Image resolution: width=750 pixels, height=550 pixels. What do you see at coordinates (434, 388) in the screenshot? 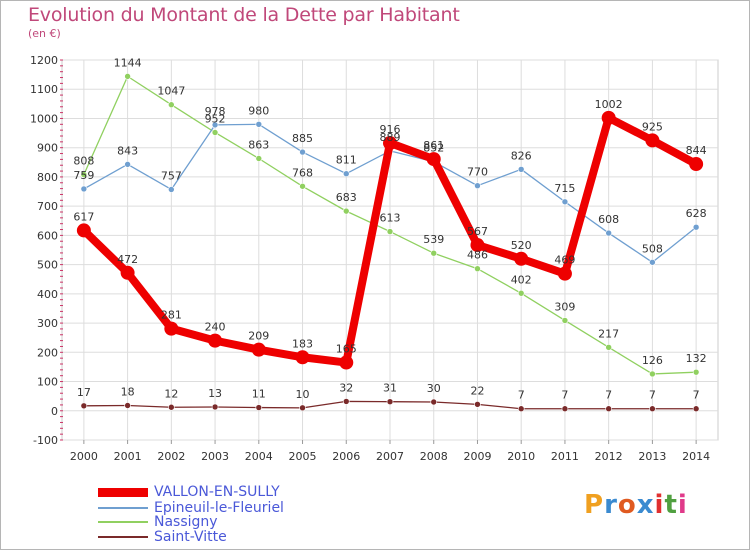
I see `data-label: 30` at bounding box center [434, 388].